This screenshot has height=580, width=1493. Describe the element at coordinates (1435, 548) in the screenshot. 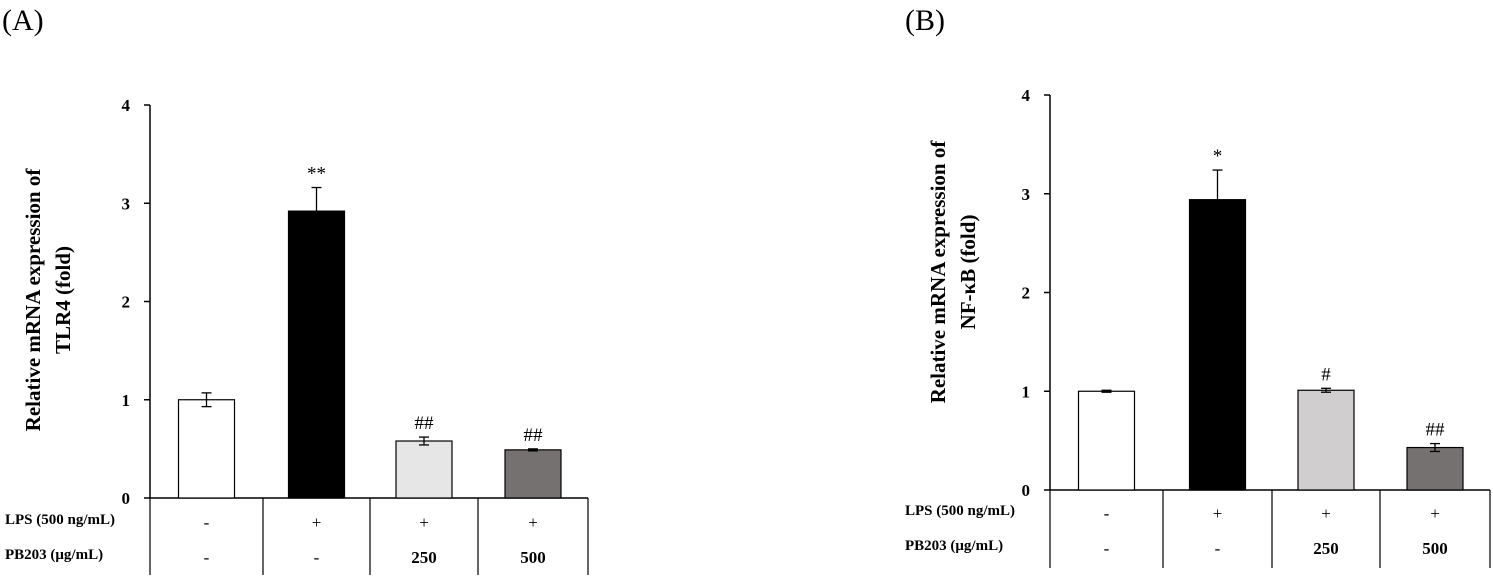

I see `chart-1-table-cell: 500` at that location.